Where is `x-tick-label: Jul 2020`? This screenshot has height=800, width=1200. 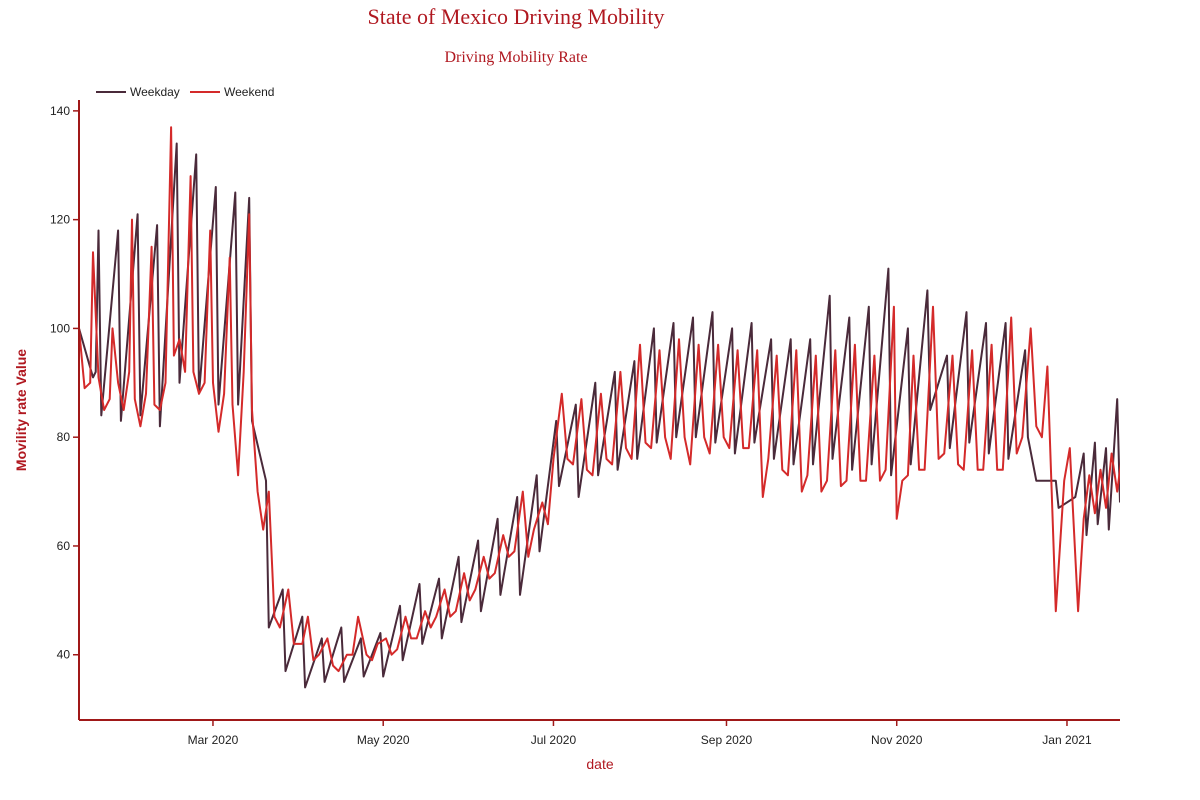 x-tick-label: Jul 2020 is located at coordinates (554, 740).